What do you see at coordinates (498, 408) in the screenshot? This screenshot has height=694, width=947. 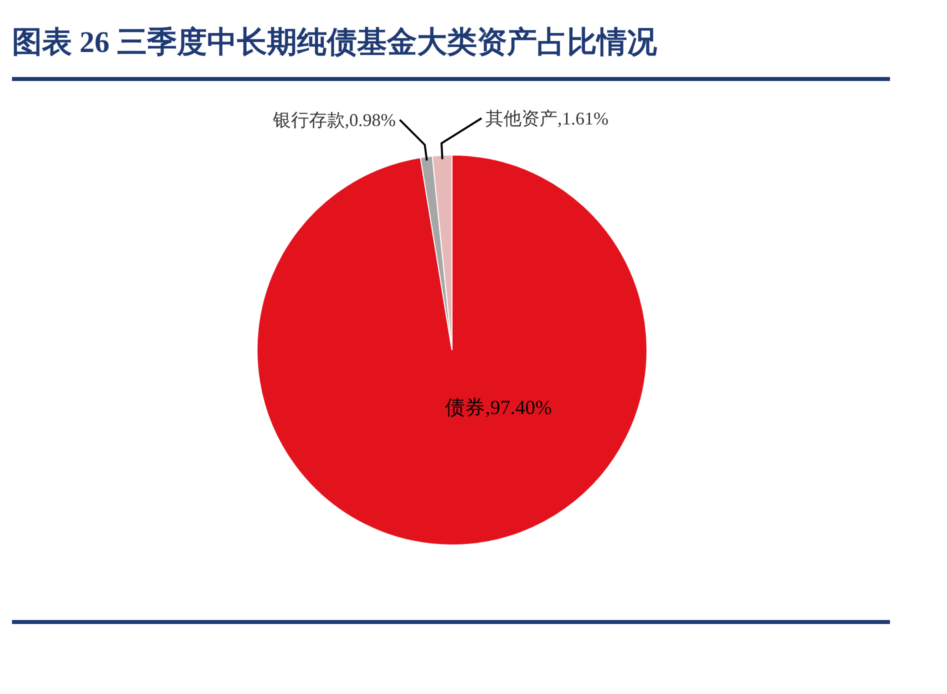 I see `slice-label: 债券,97.40%` at bounding box center [498, 408].